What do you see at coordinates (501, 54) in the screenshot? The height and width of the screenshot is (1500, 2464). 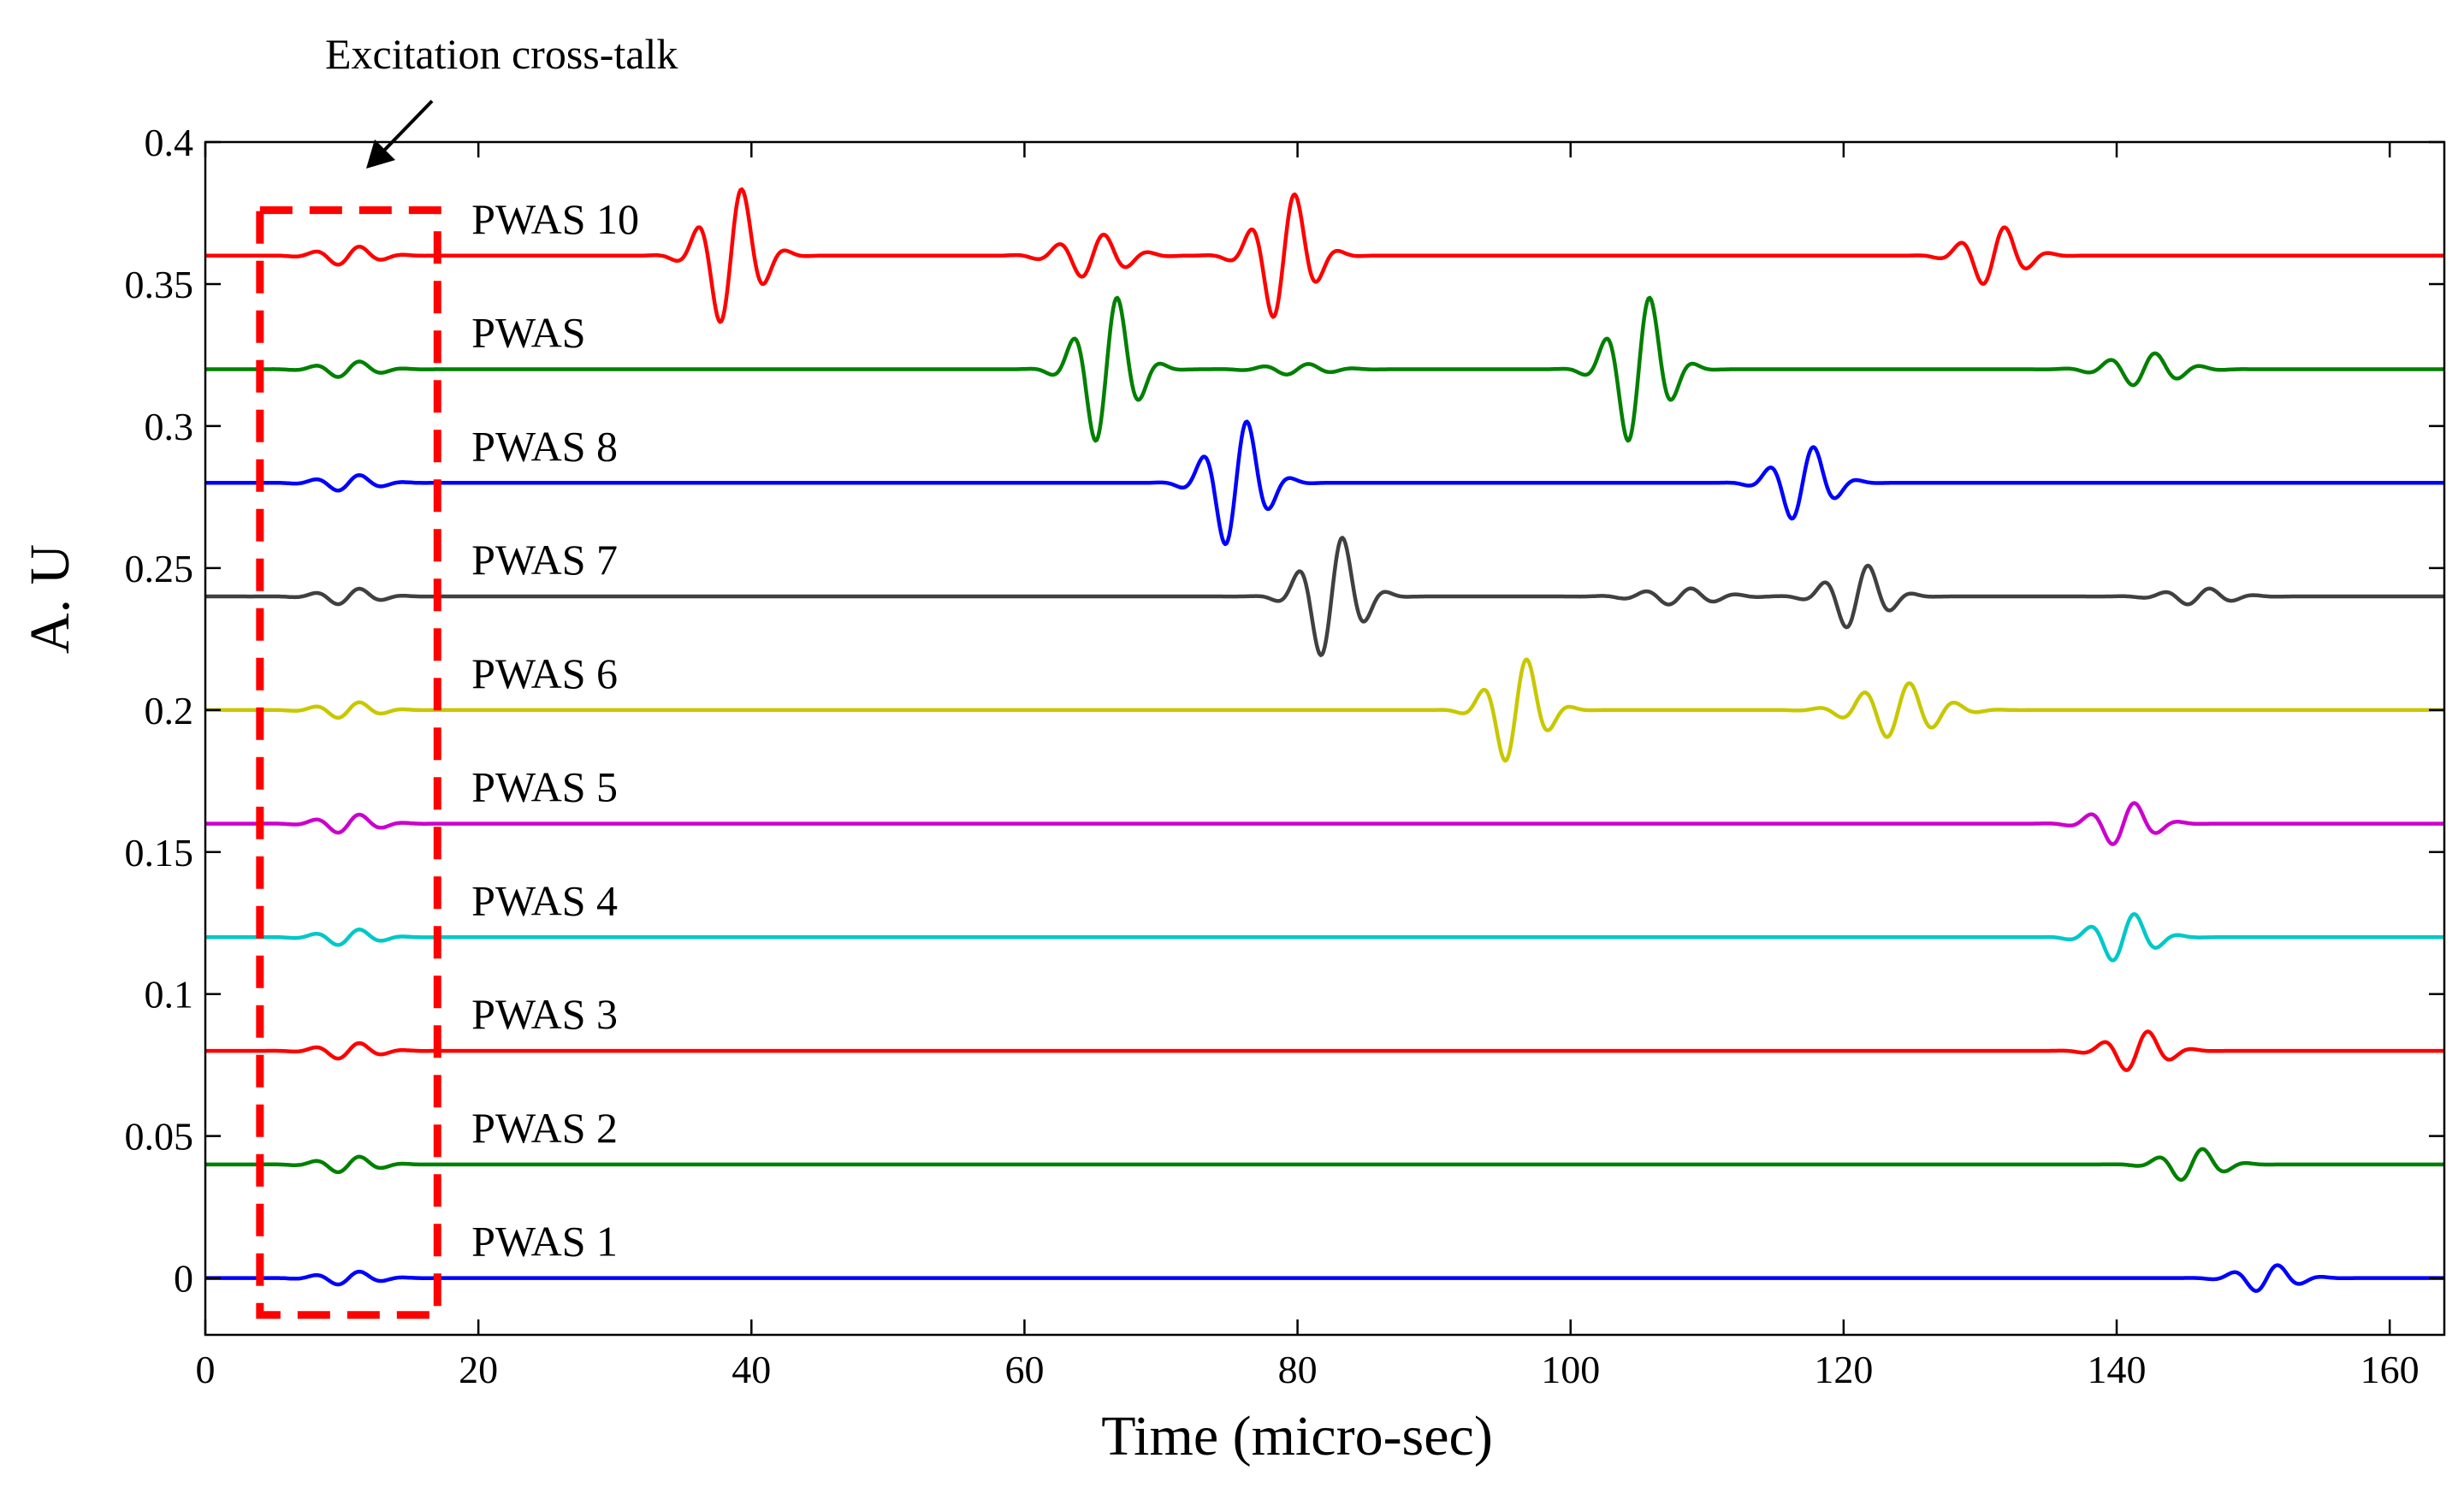 I see `crosstalk-annotation-text: Excitation cross-talk` at bounding box center [501, 54].